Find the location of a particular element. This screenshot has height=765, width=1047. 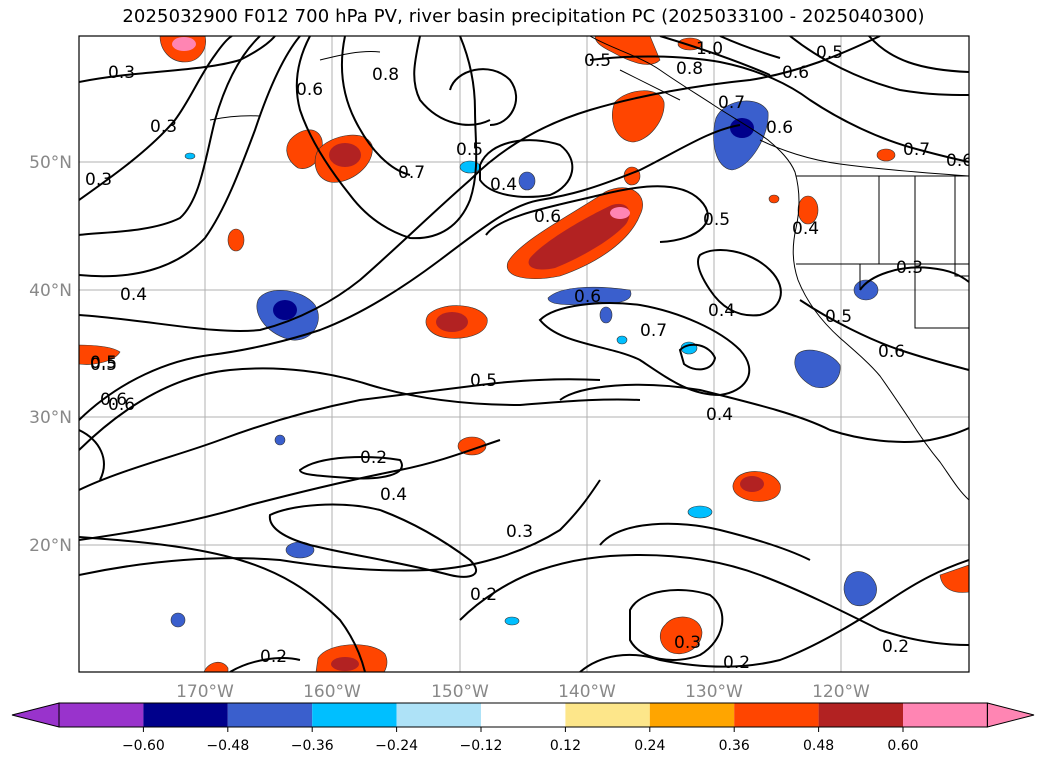

colorbar-tick-label: 0.60 is located at coordinates (902, 746).